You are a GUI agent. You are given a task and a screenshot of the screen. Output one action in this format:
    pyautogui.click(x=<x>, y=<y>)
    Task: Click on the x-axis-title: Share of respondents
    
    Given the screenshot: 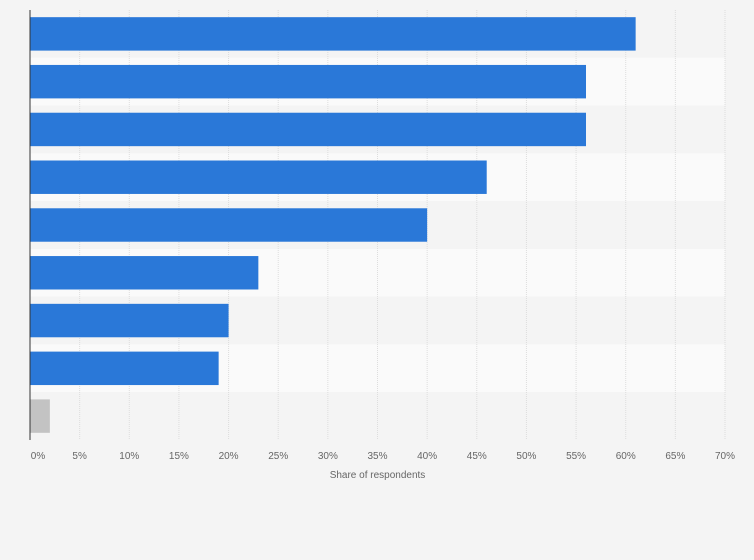 What is the action you would take?
    pyautogui.click(x=378, y=475)
    